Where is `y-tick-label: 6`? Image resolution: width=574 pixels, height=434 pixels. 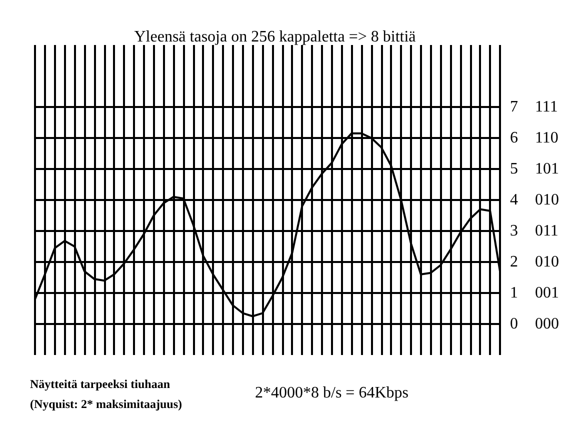
y-tick-label: 6 is located at coordinates (514, 138).